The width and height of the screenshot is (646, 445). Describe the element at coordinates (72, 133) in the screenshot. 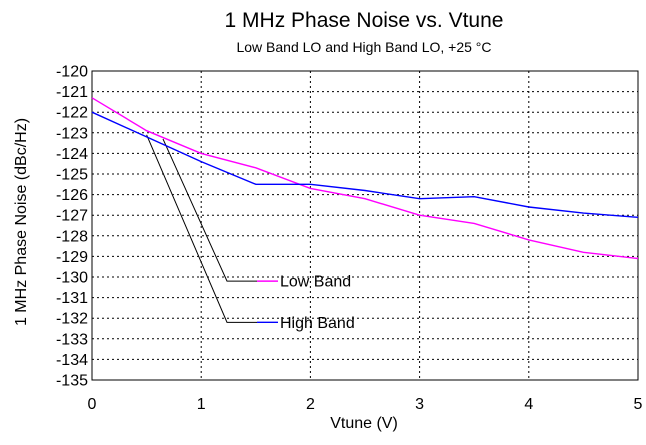

I see `y-tick-label: -123` at that location.